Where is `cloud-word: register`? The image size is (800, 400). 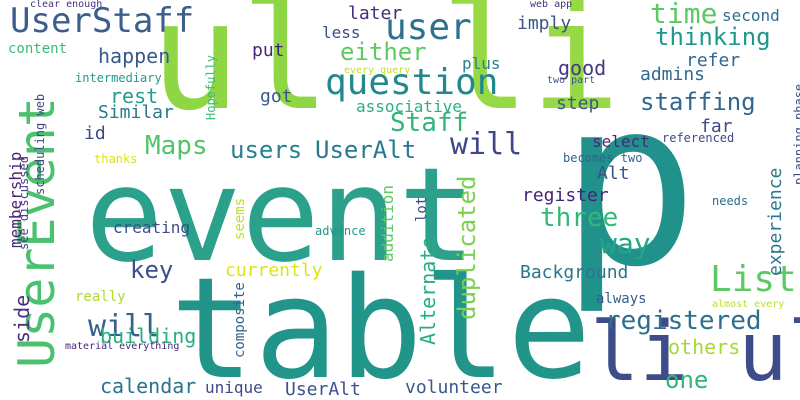 cloud-word: register is located at coordinates (565, 195).